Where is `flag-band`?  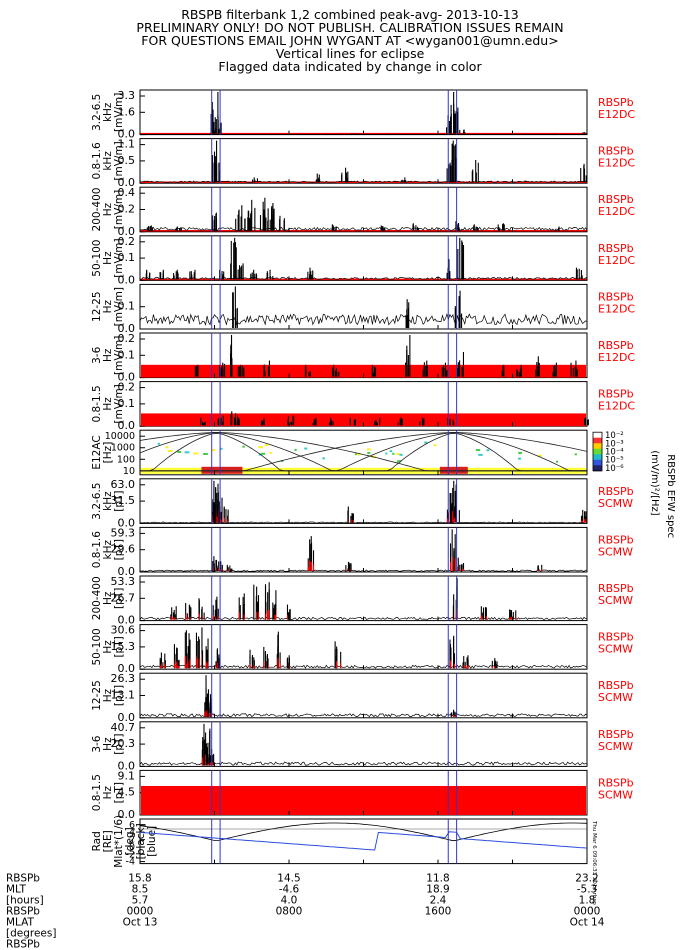 flag-band is located at coordinates (363, 800).